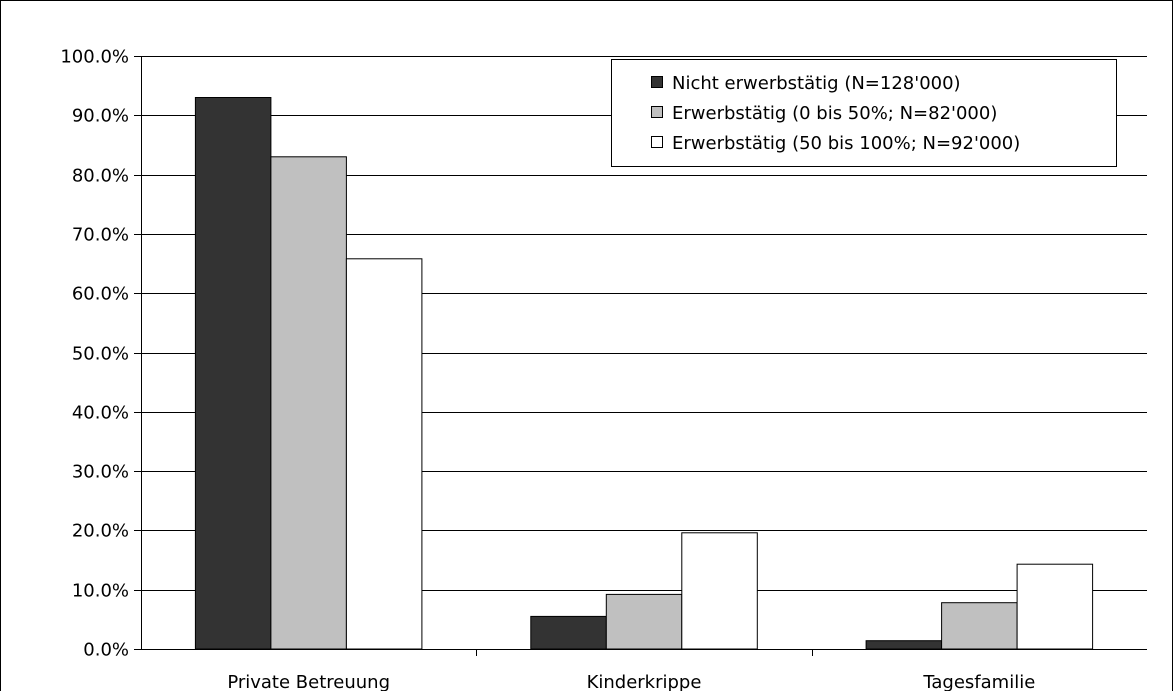  What do you see at coordinates (978, 681) in the screenshot?
I see `x-category-label: Tagesfamilie` at bounding box center [978, 681].